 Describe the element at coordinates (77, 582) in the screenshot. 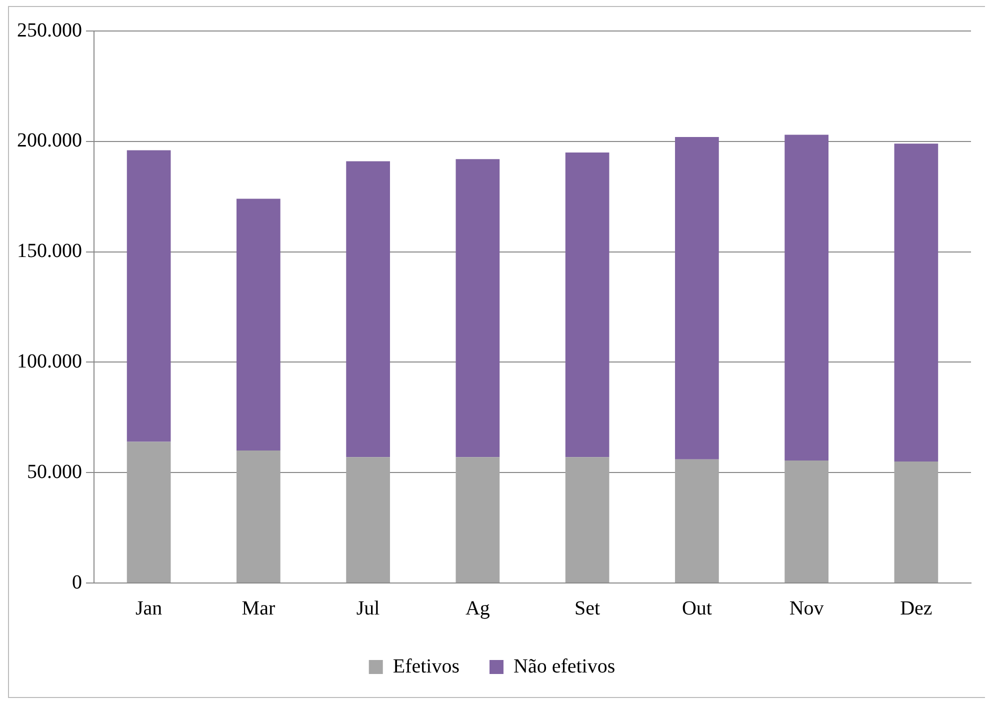

I see `y-tick-label: 0` at that location.